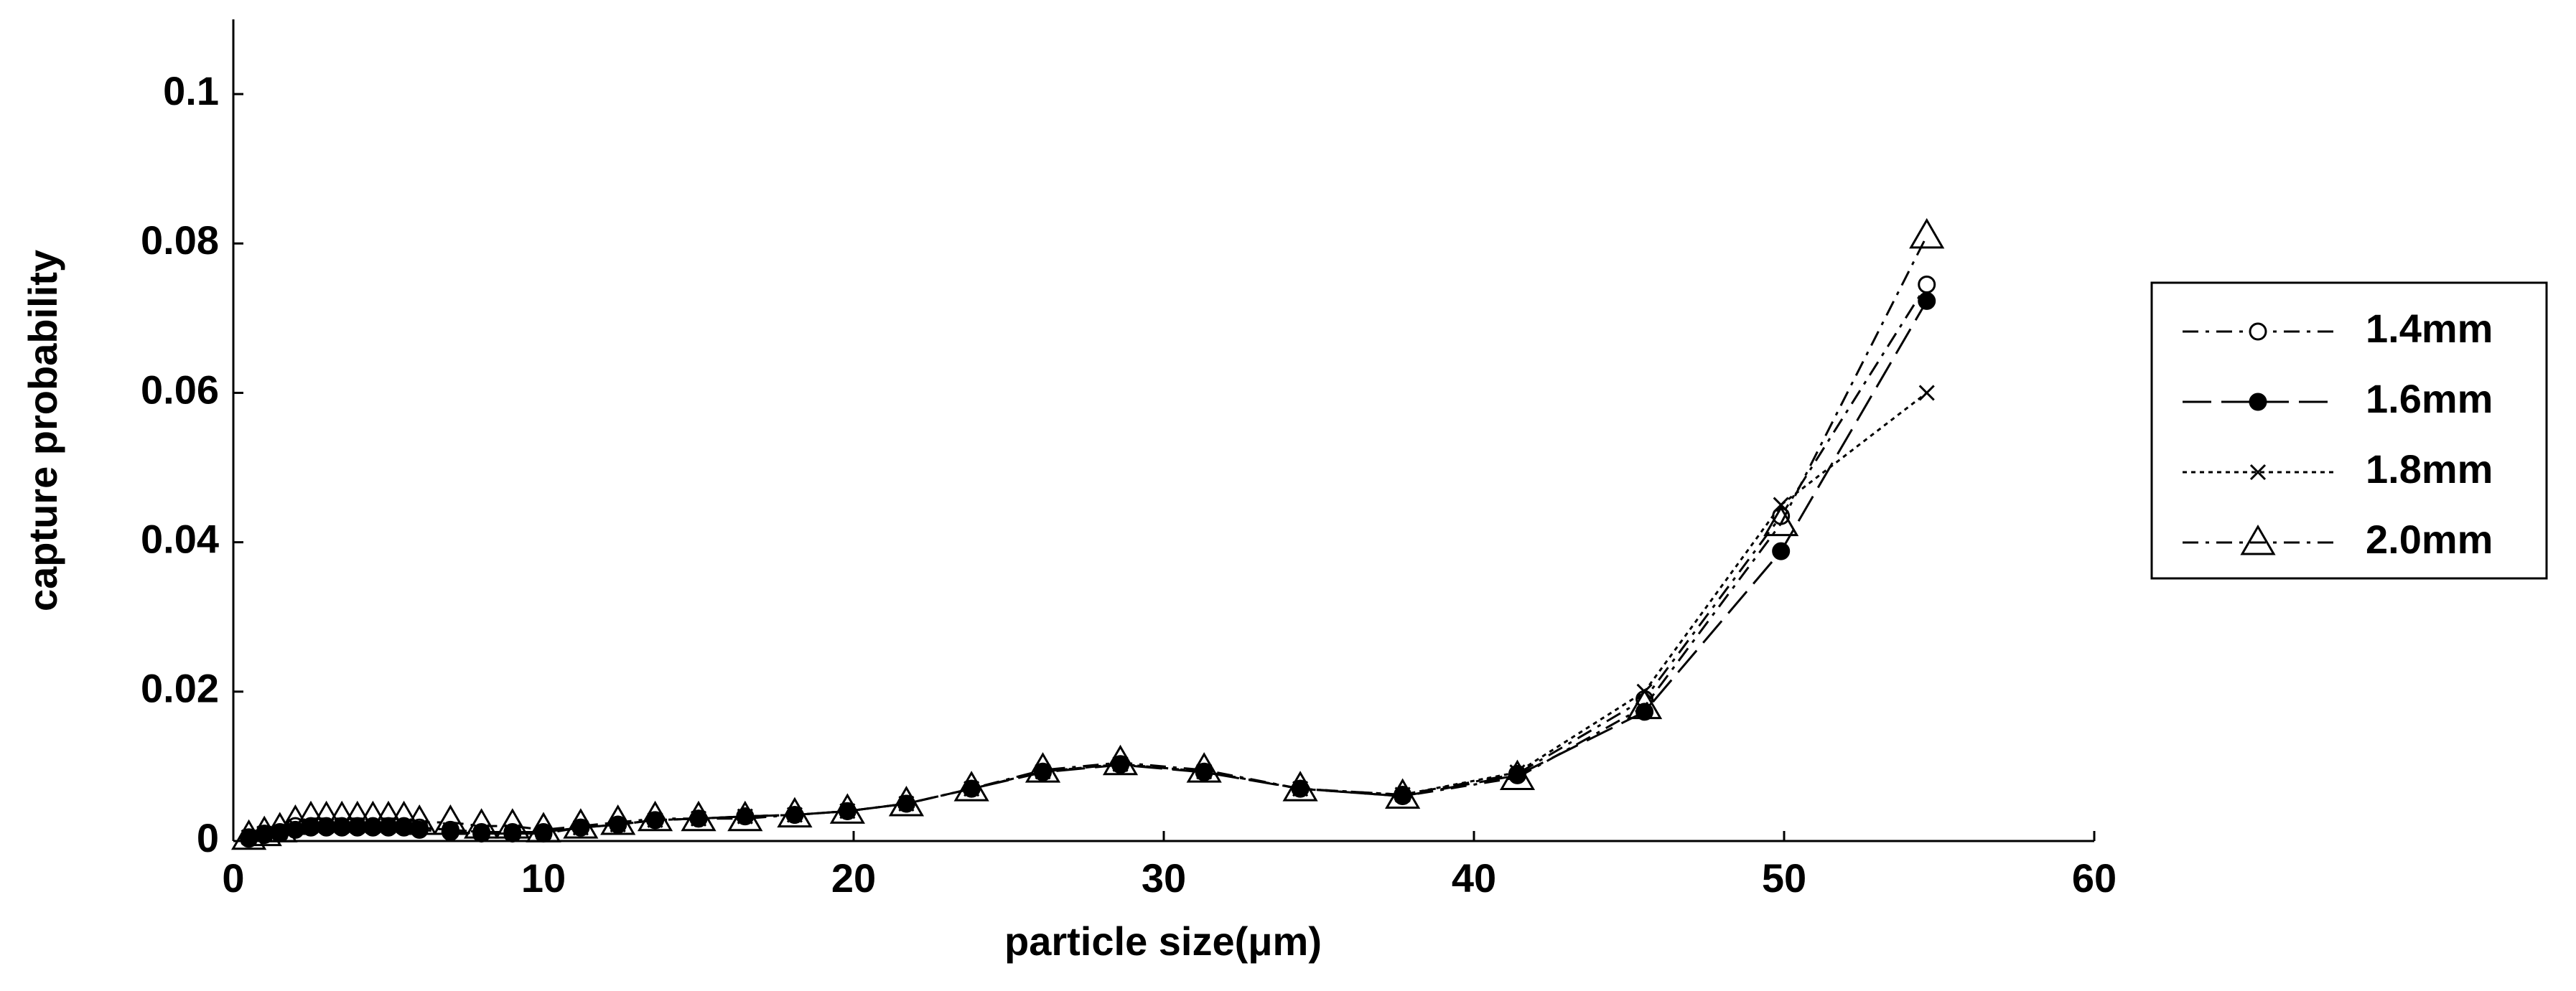 The height and width of the screenshot is (991, 2576). What do you see at coordinates (2429, 328) in the screenshot?
I see `legend-label: 1.4mm` at bounding box center [2429, 328].